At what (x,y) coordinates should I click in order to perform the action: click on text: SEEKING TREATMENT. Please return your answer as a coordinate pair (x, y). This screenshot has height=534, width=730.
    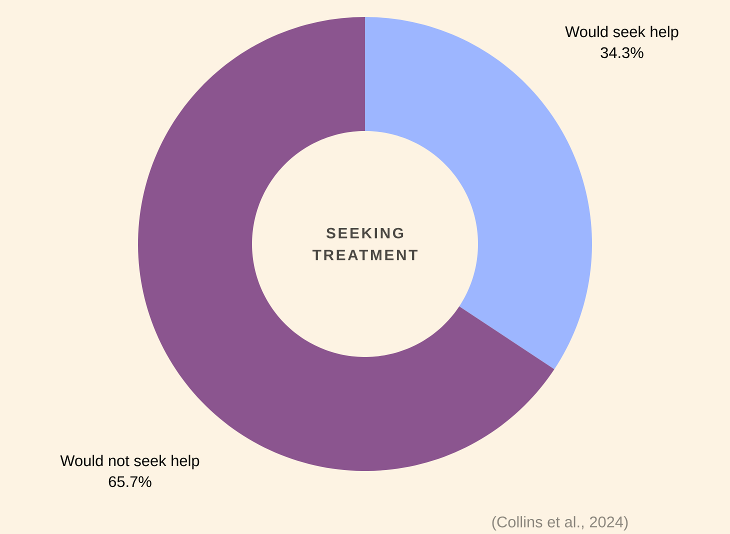
    Looking at the image, I should click on (365, 244).